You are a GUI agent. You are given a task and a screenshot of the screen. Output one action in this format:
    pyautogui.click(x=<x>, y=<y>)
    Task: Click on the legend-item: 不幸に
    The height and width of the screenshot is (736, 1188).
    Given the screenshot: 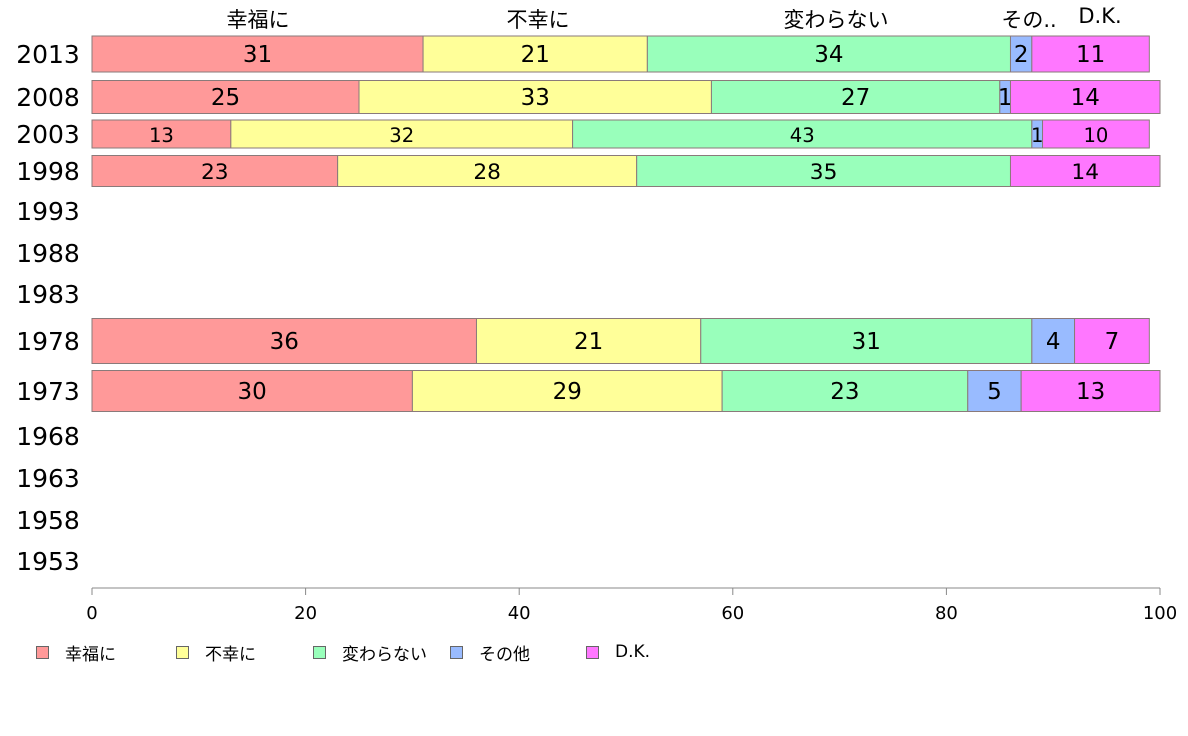 What is the action you would take?
    pyautogui.click(x=216, y=652)
    